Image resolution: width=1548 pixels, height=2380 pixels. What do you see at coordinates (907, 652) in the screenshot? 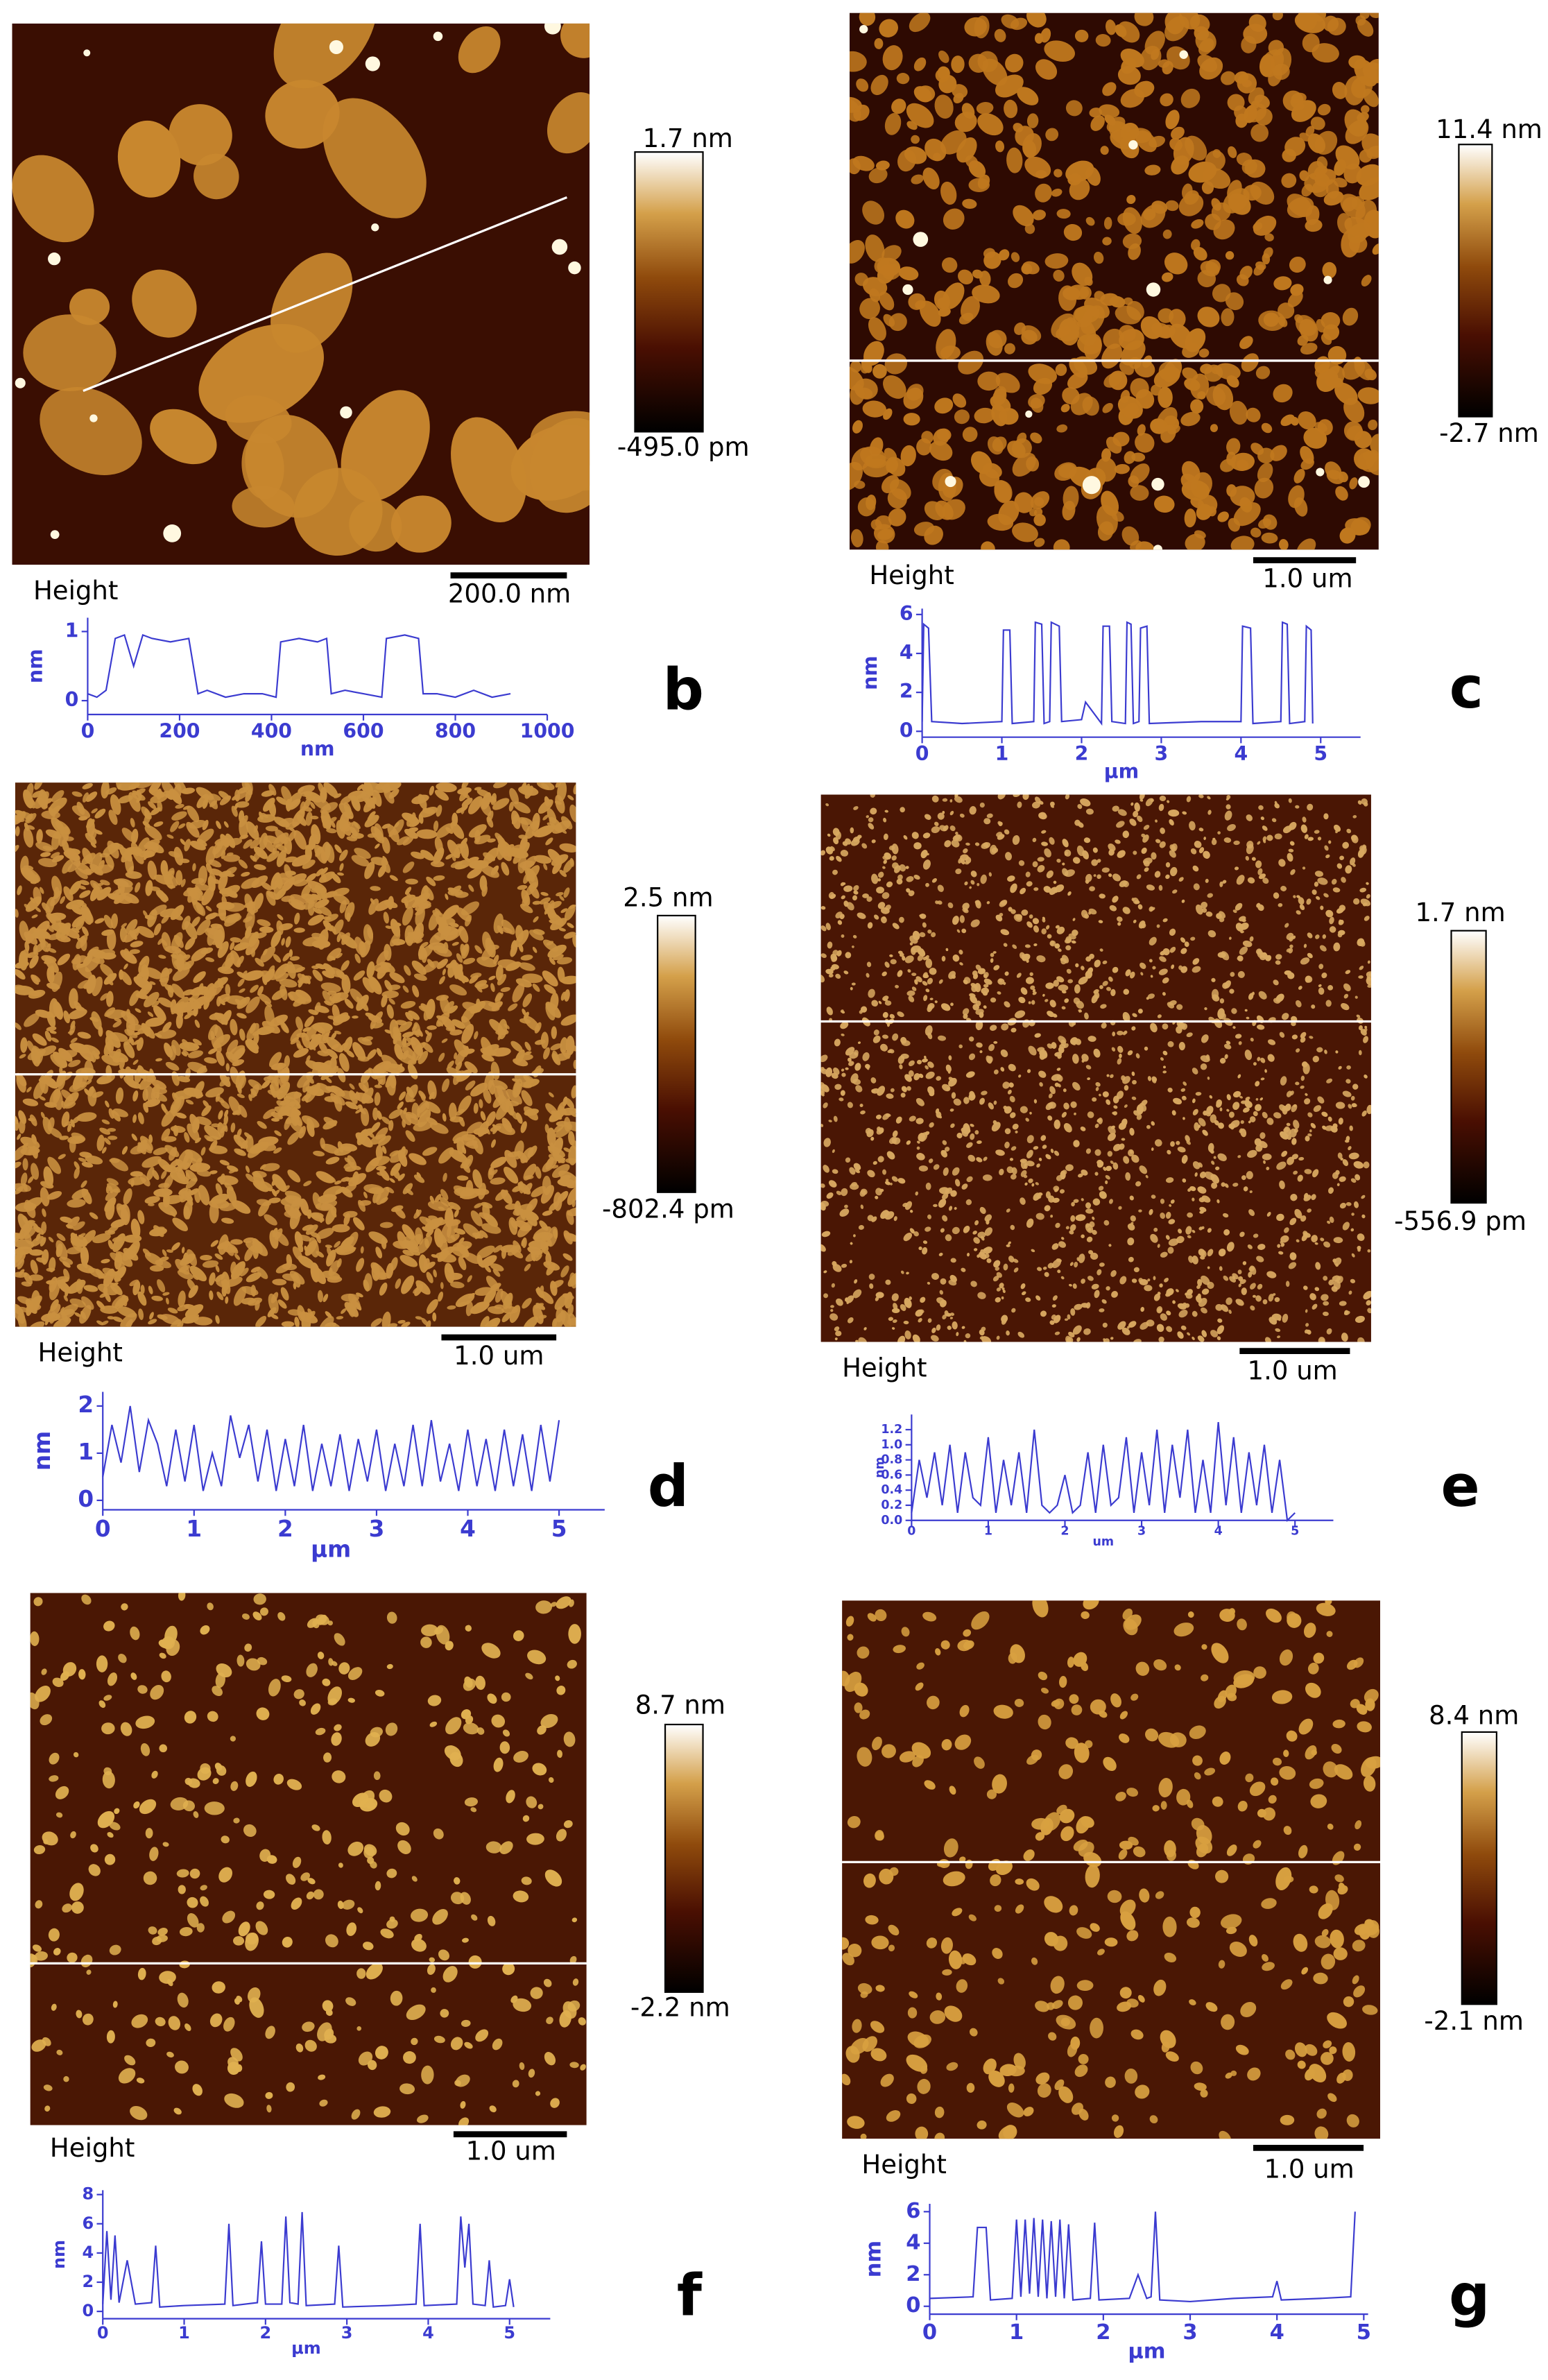
I see `y-tick-label: 4` at bounding box center [907, 652].